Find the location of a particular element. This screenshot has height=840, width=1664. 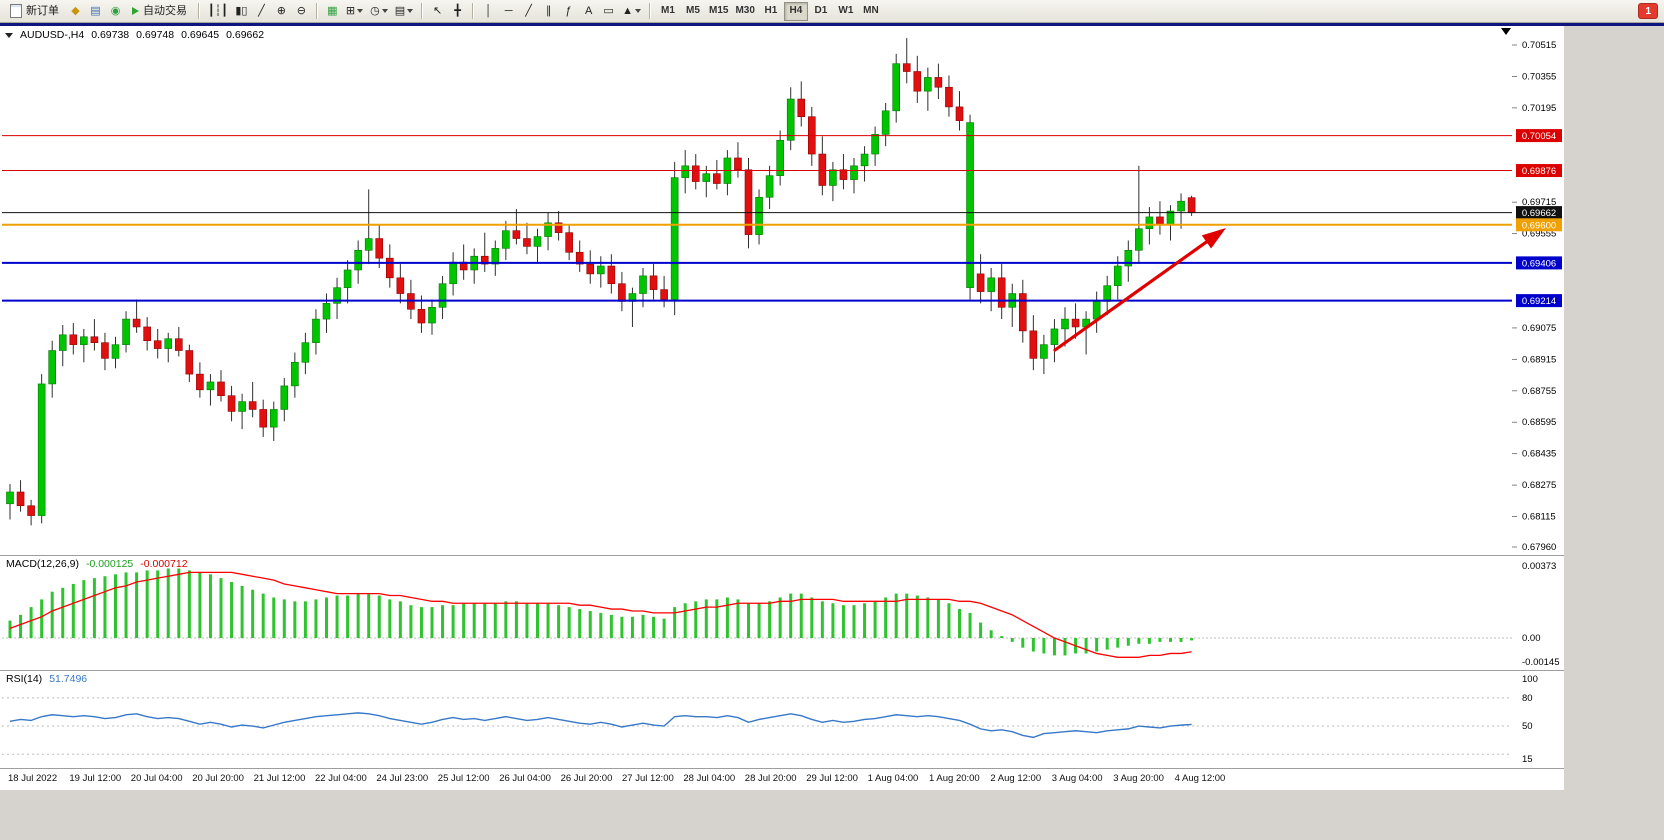

timeframe-h1-button: H1 is located at coordinates (771, 11).